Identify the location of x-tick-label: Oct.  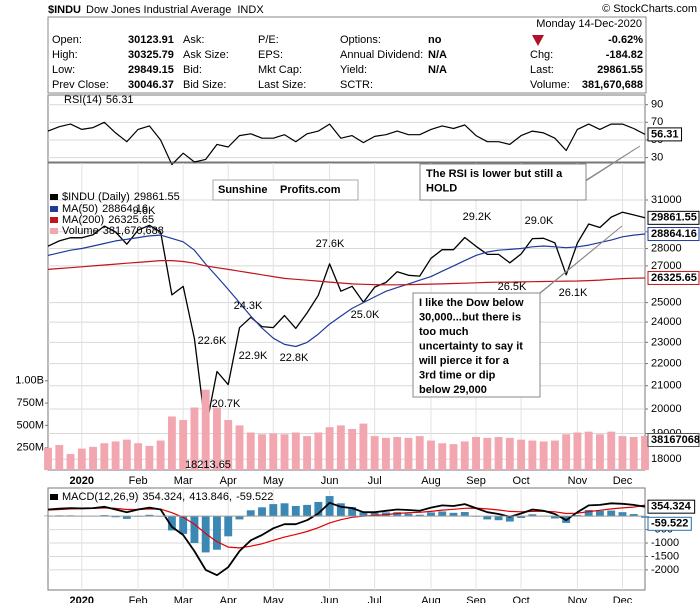
(521, 481).